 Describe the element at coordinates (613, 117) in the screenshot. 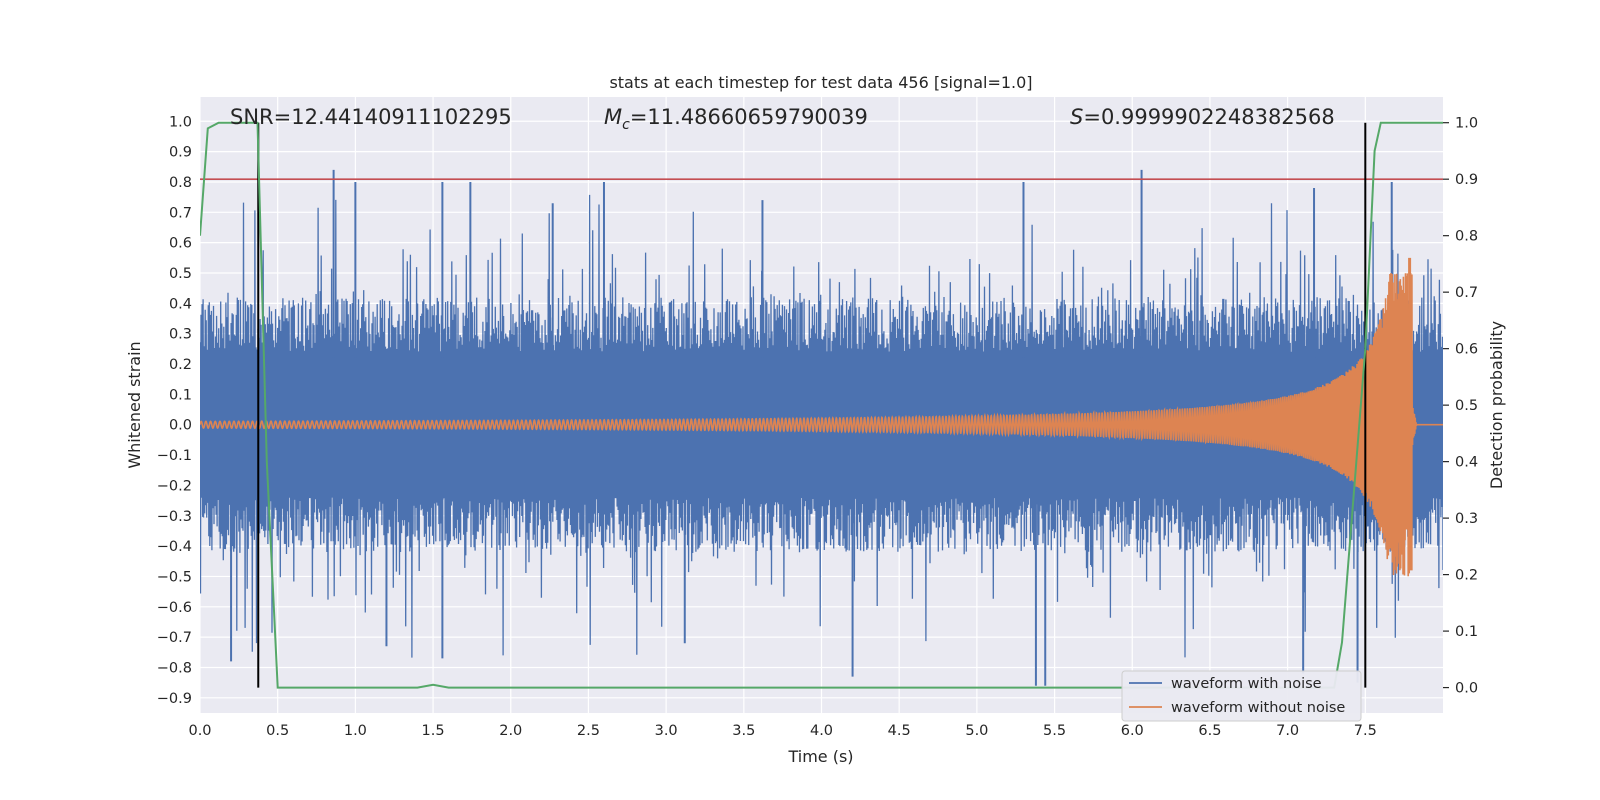

I see `chirp-mass-symbol: M` at that location.